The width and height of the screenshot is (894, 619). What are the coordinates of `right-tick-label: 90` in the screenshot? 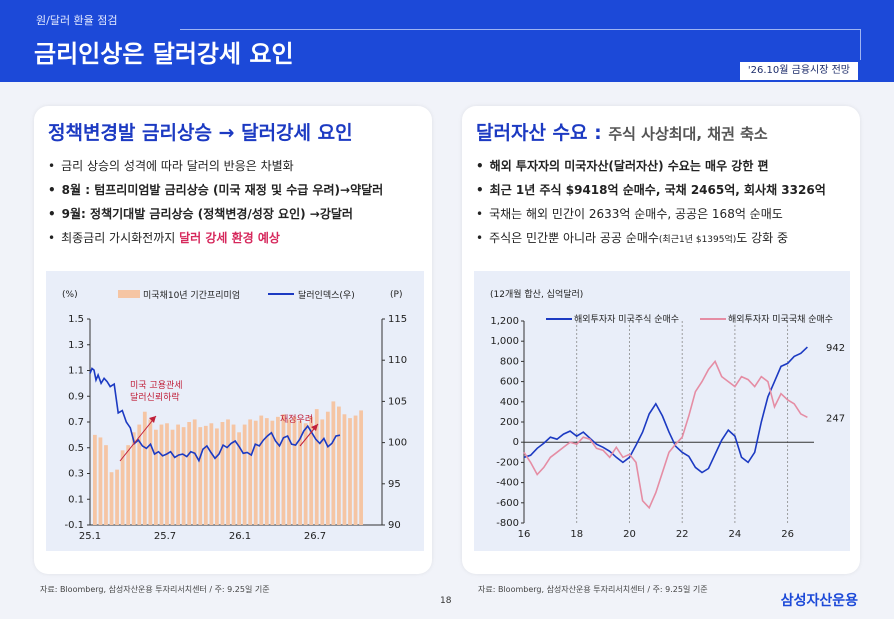 It's located at (394, 525).